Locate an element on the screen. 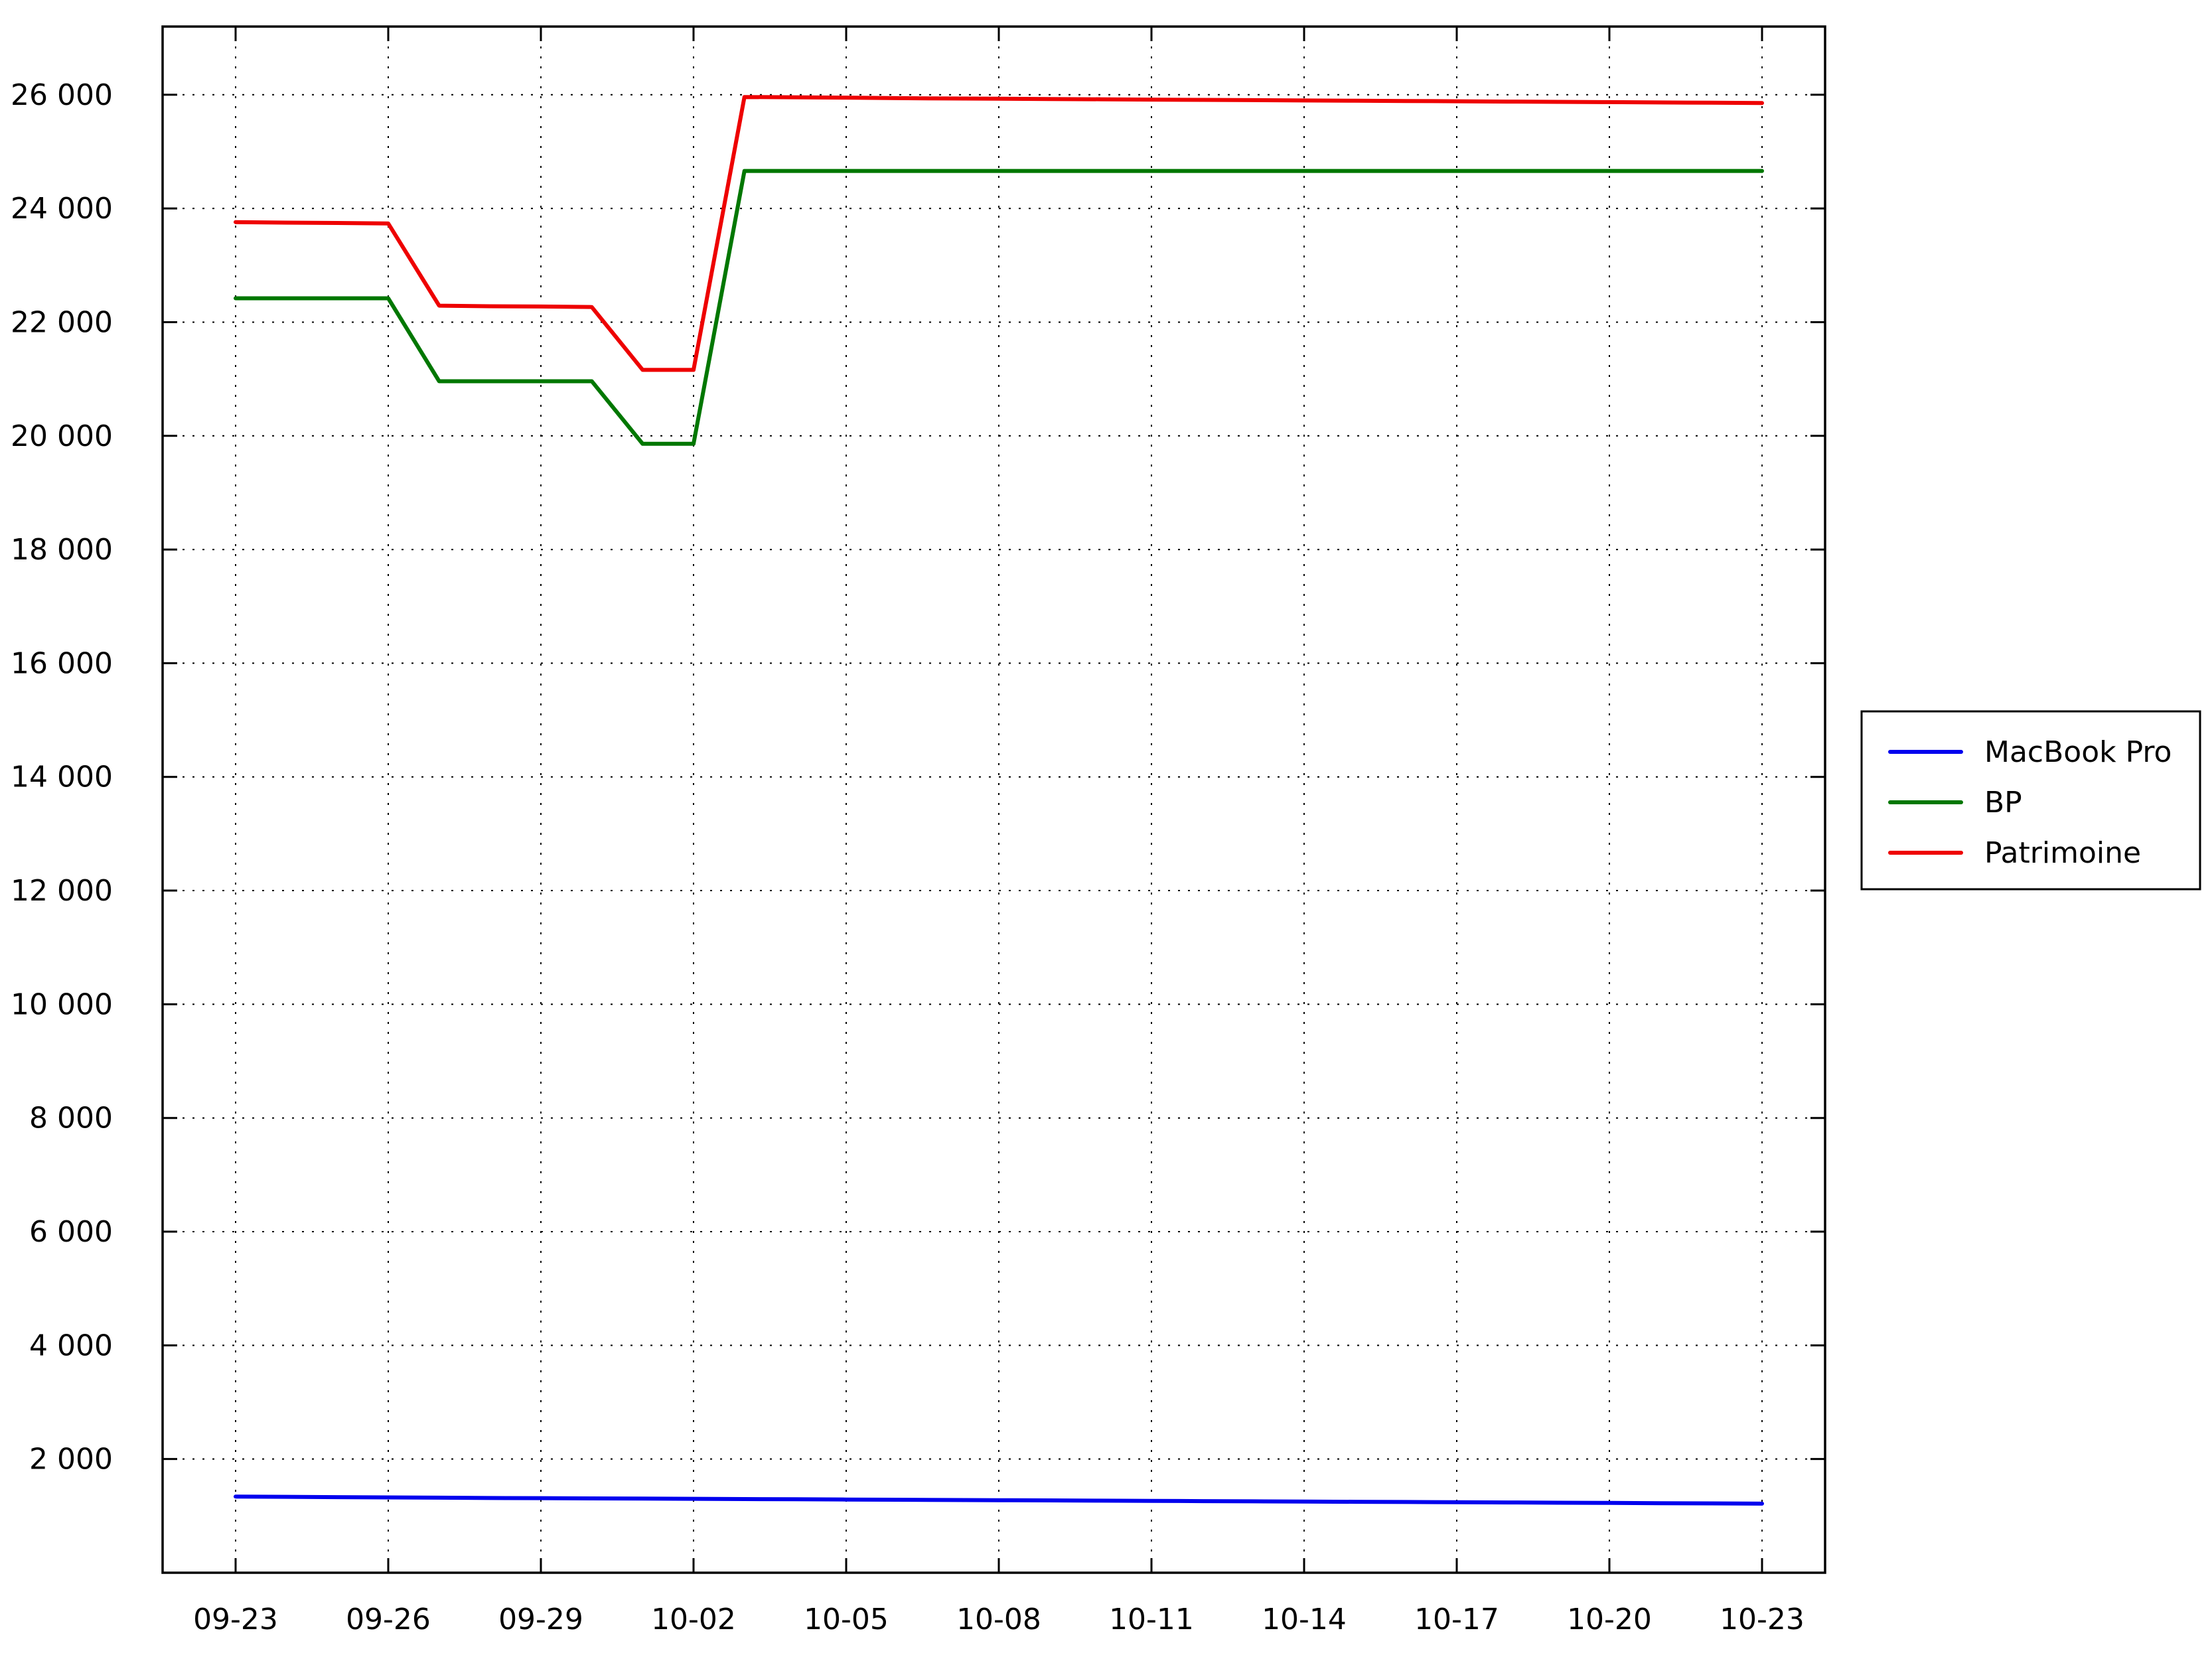 The width and height of the screenshot is (2212, 1659). x-tick-label: 09-26 is located at coordinates (388, 1619).